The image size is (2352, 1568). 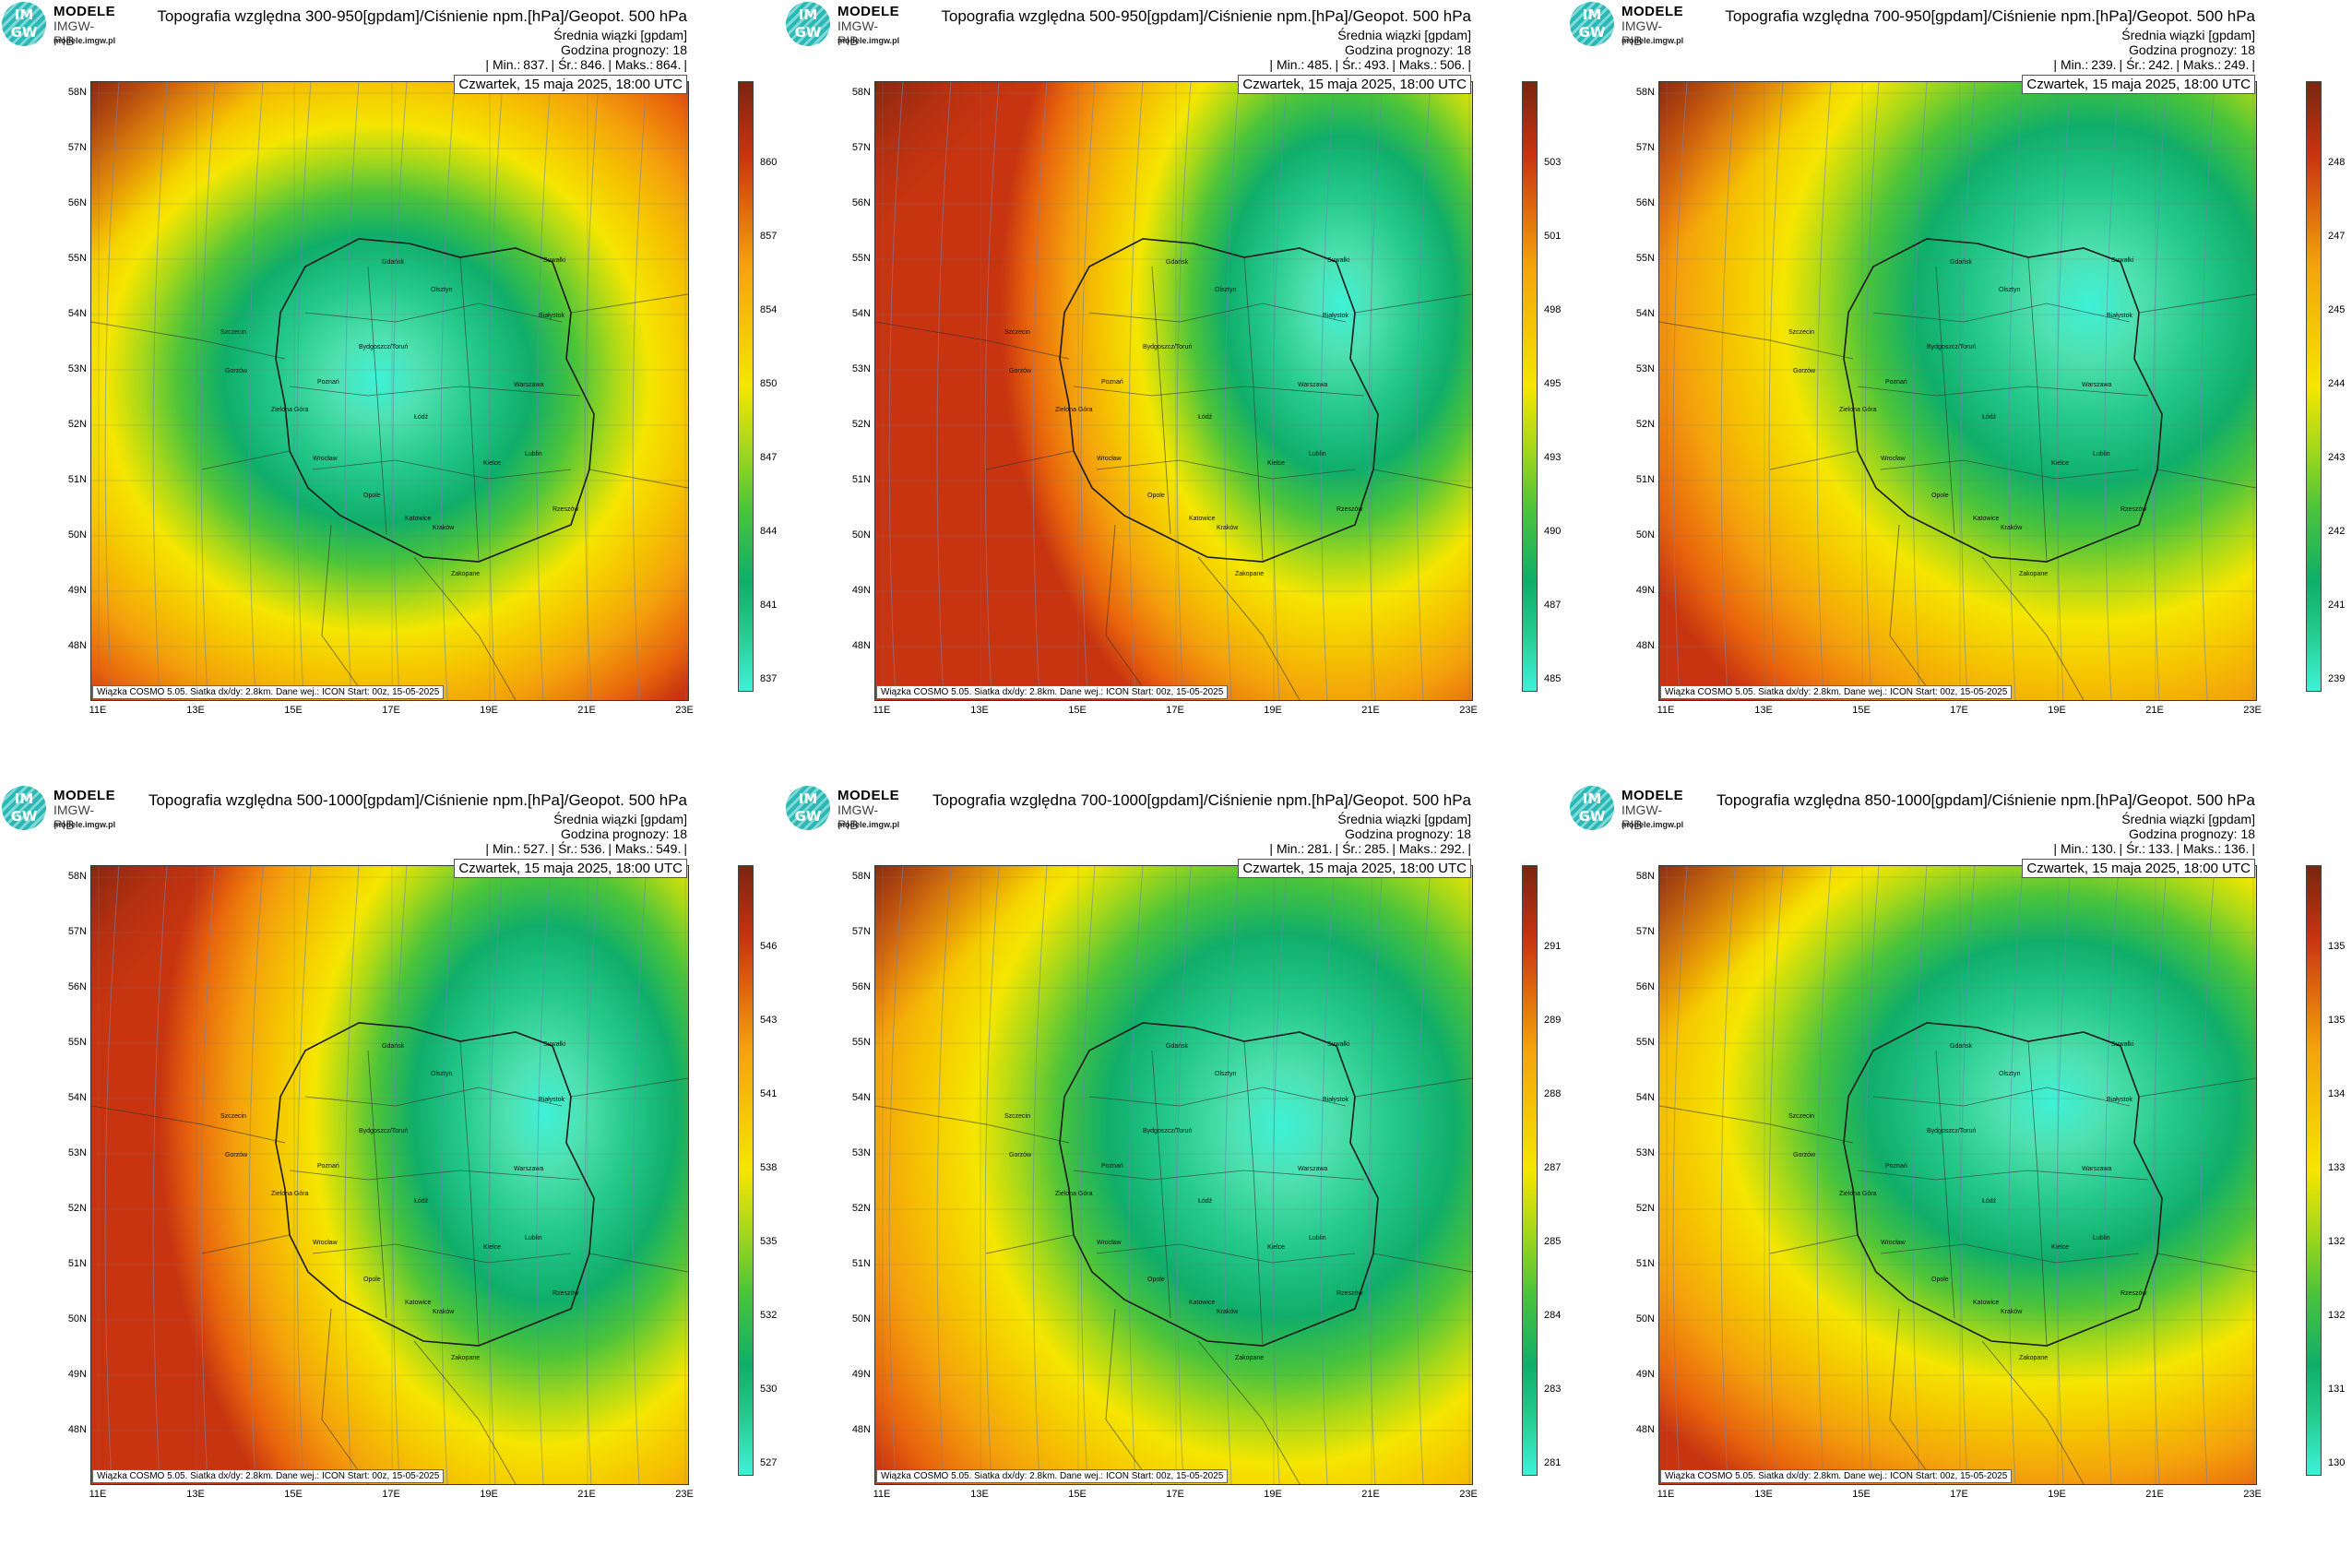 What do you see at coordinates (1553, 457) in the screenshot?
I see `colorbar-label: 493` at bounding box center [1553, 457].